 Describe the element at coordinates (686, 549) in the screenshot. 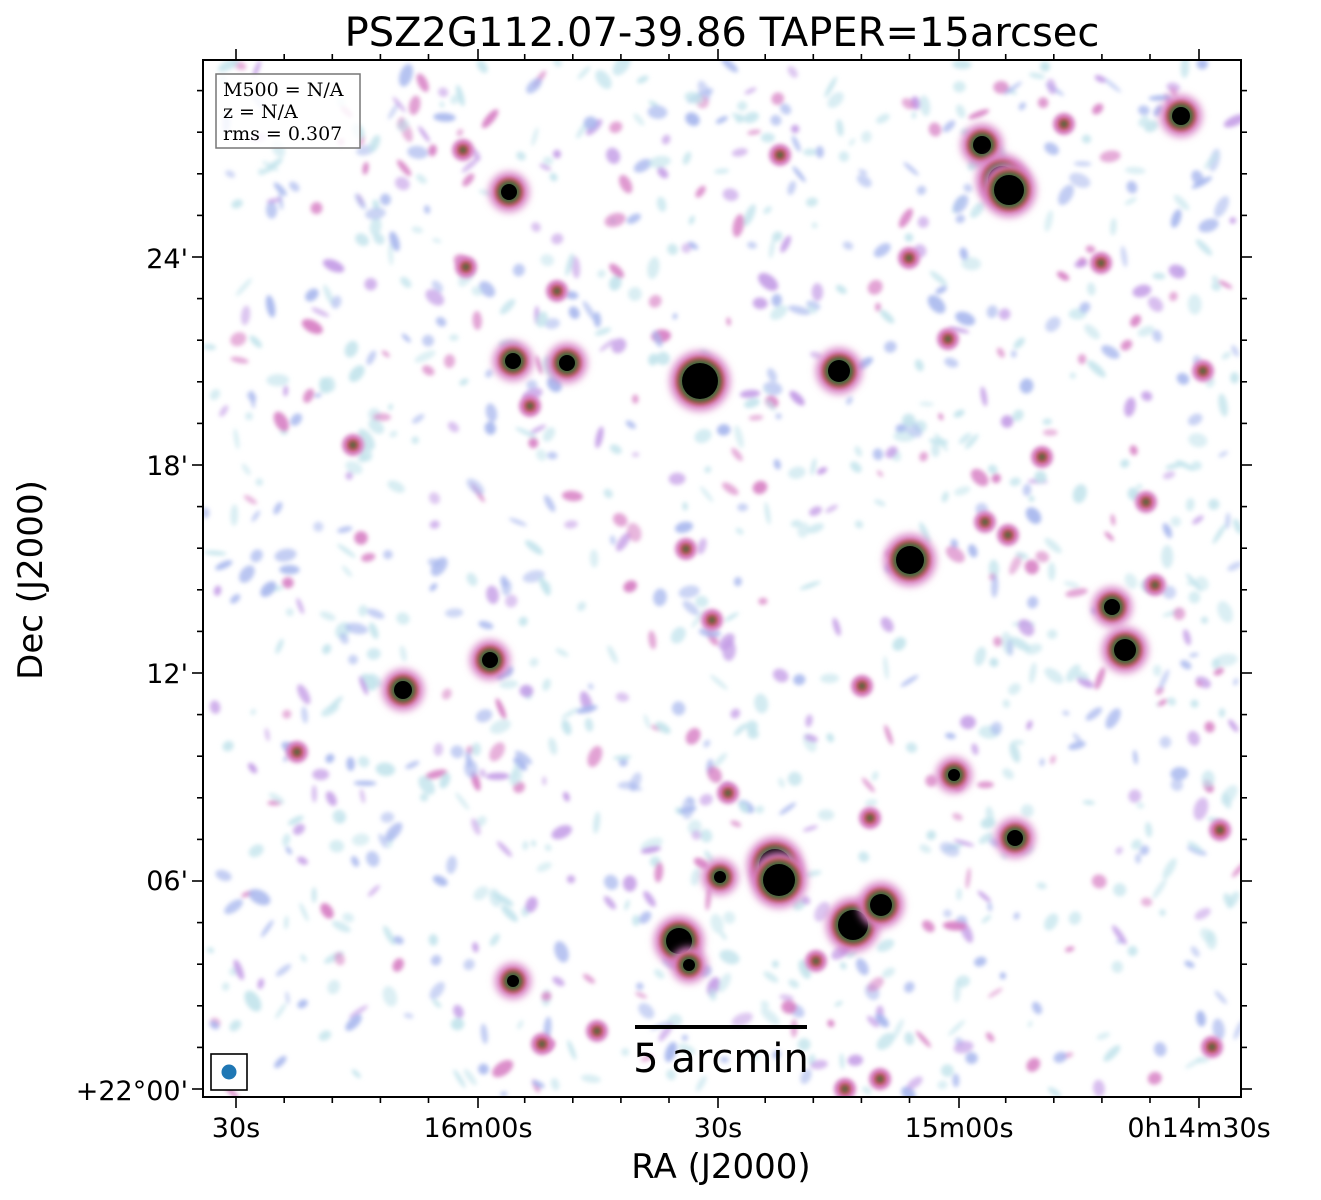

I see `faint-source` at that location.